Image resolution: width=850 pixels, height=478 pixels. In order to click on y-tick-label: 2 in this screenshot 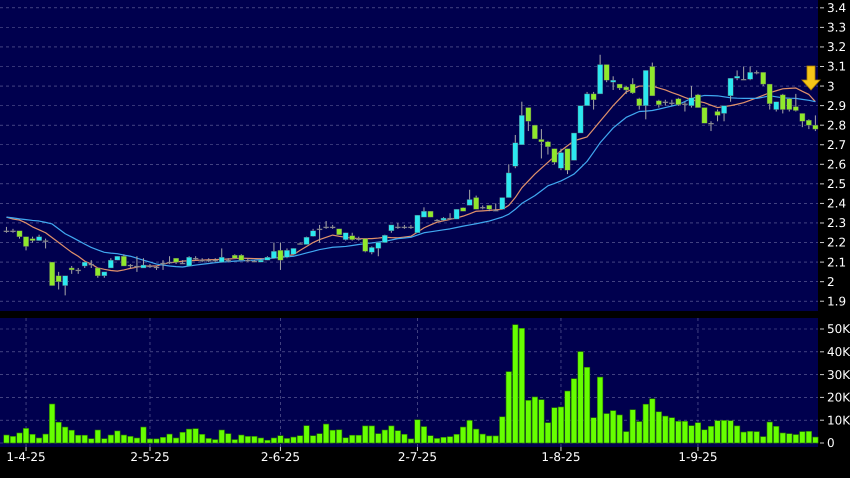, I will do `click(831, 281)`.